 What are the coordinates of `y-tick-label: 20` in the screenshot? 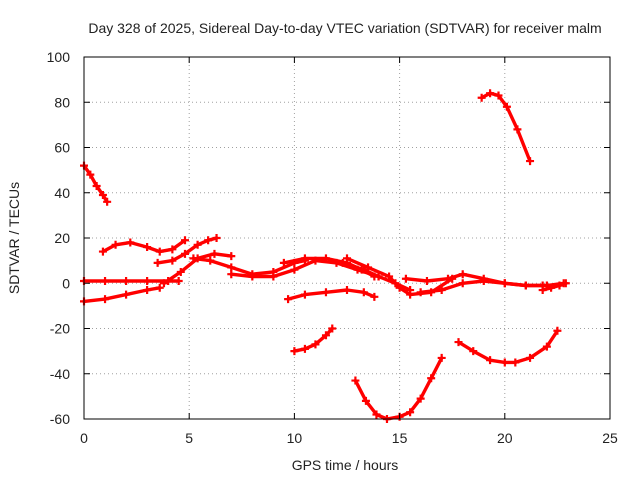 It's located at (62, 238).